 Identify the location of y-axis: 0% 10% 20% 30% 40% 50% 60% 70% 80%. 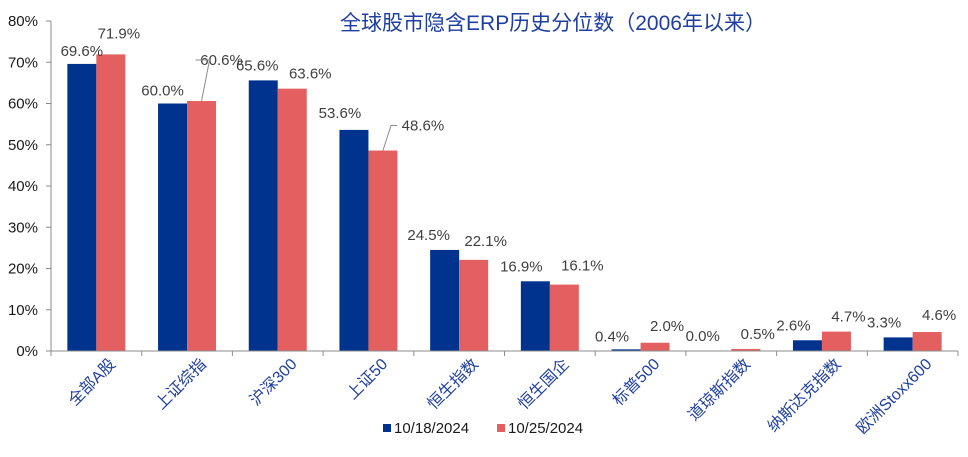
(30, 186).